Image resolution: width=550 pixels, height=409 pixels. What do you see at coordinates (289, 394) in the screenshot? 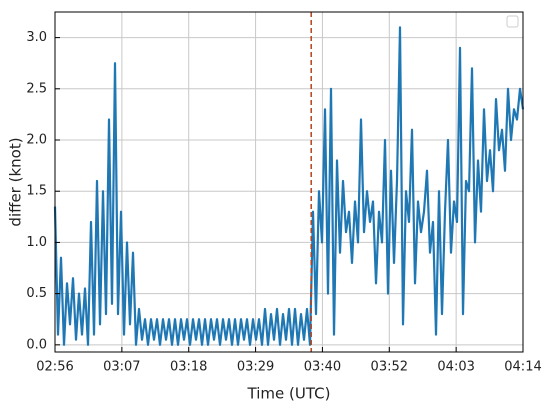
I see `x-axis-label: Time (UTC)` at bounding box center [289, 394].